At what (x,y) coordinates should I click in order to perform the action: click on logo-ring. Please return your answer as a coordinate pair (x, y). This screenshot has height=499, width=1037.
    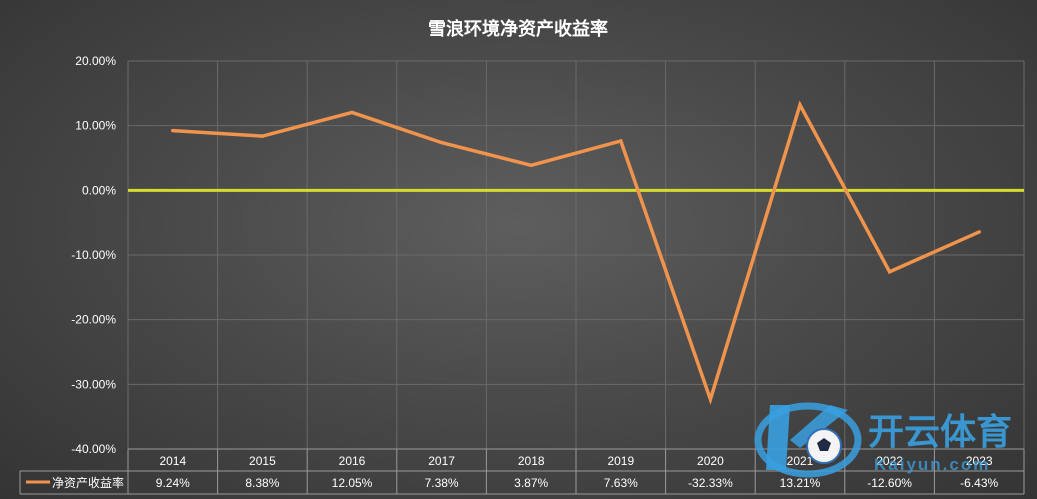
    Looking at the image, I should click on (808, 440).